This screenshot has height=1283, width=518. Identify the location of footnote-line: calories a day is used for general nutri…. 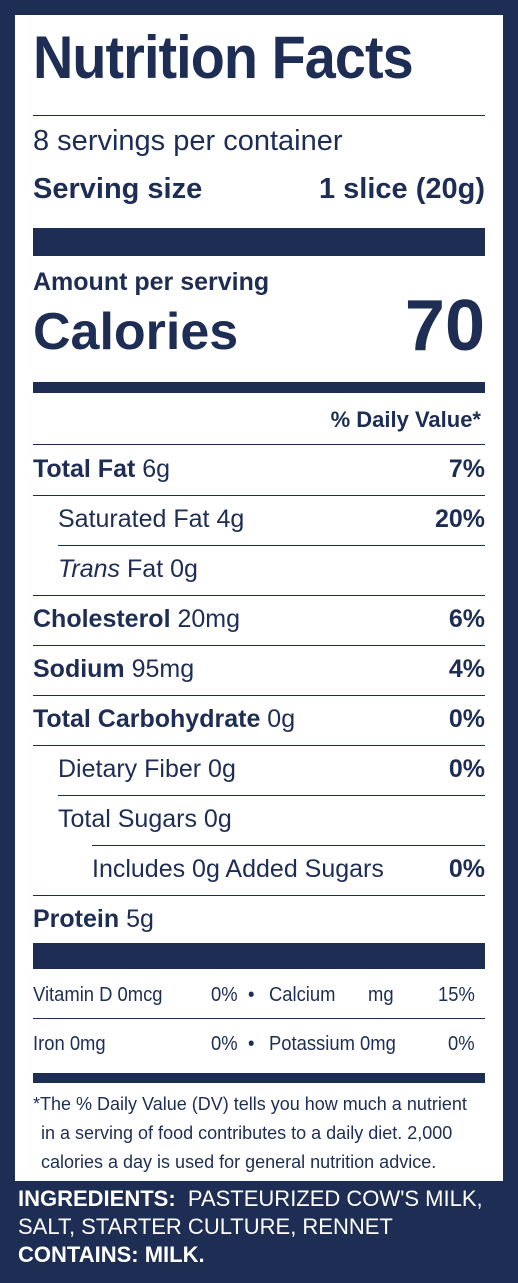
(239, 1162).